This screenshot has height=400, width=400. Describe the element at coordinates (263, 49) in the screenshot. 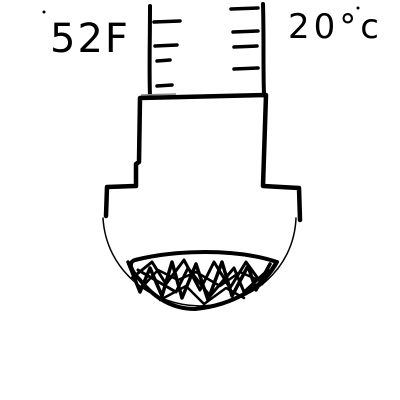

I see `tube-right-wall` at that location.